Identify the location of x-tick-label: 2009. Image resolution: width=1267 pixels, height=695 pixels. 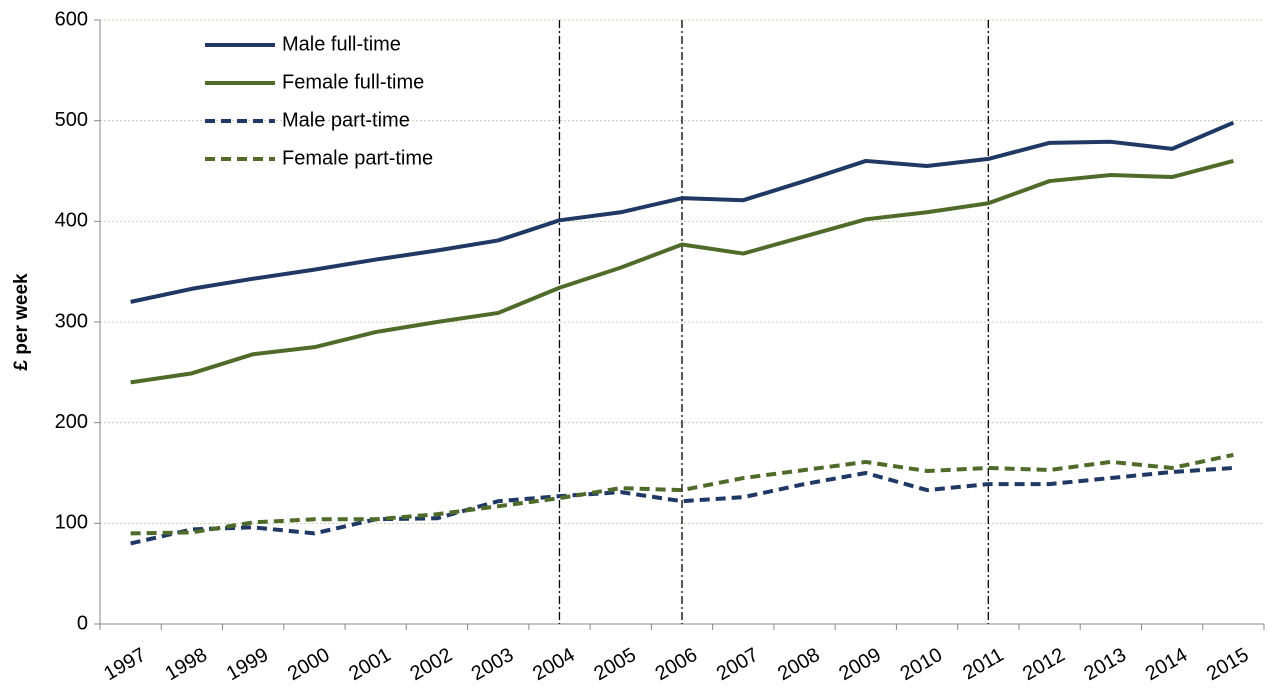
(860, 664).